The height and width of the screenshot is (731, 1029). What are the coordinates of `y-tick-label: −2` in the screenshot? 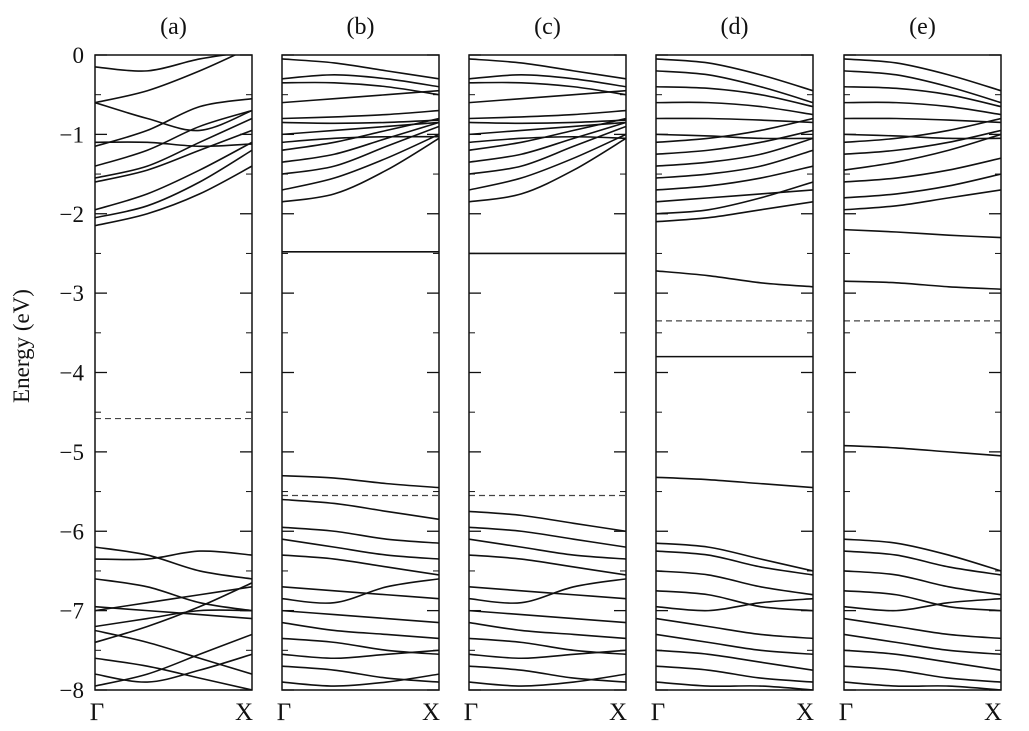 It's located at (72, 214).